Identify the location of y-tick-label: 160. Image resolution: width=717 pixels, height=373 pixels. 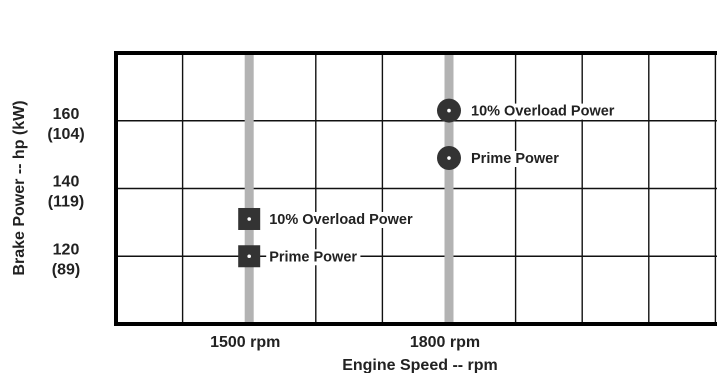
(66, 114).